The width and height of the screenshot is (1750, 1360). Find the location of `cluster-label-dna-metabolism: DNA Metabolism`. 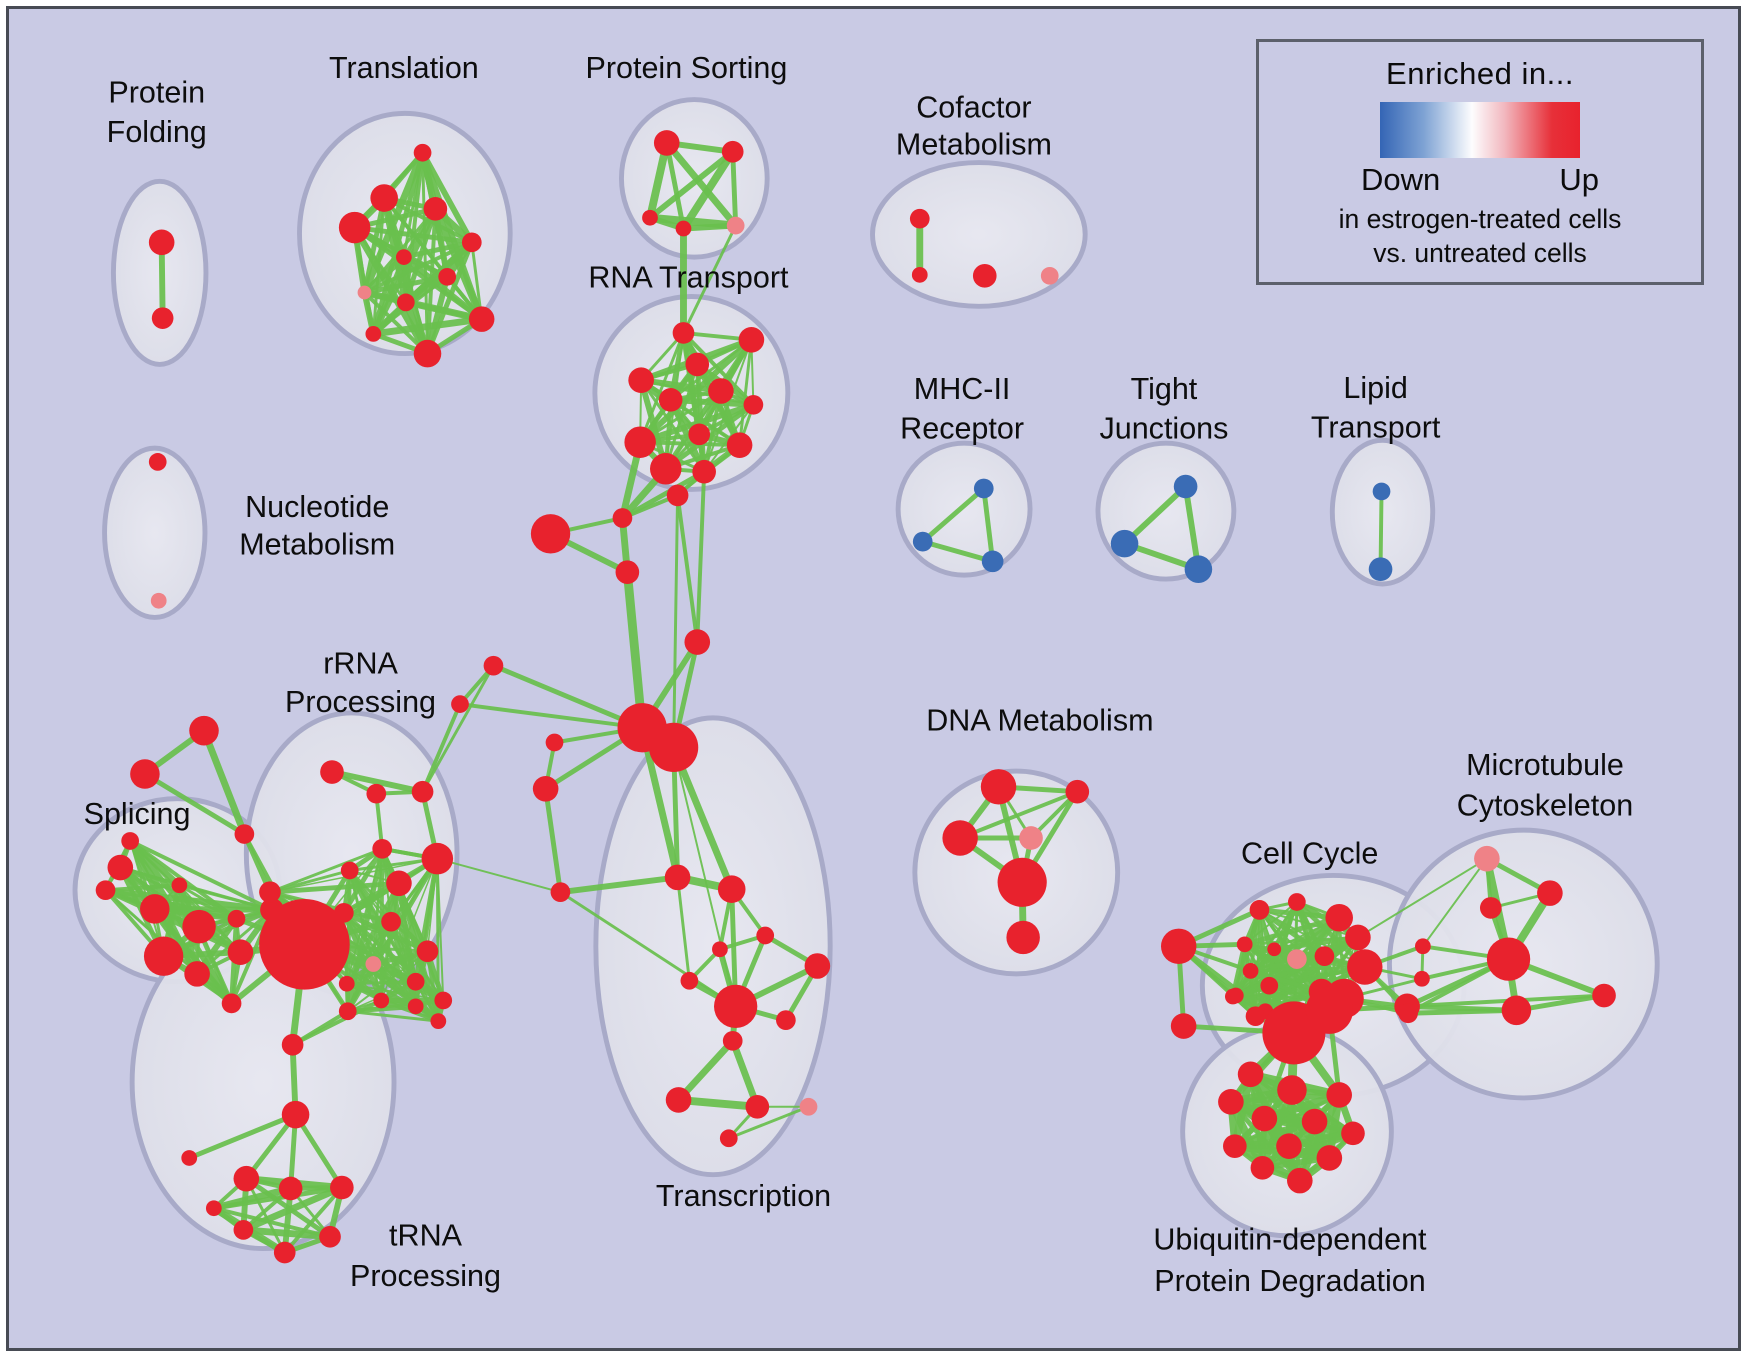

cluster-label-dna-metabolism: DNA Metabolism is located at coordinates (1039, 721).